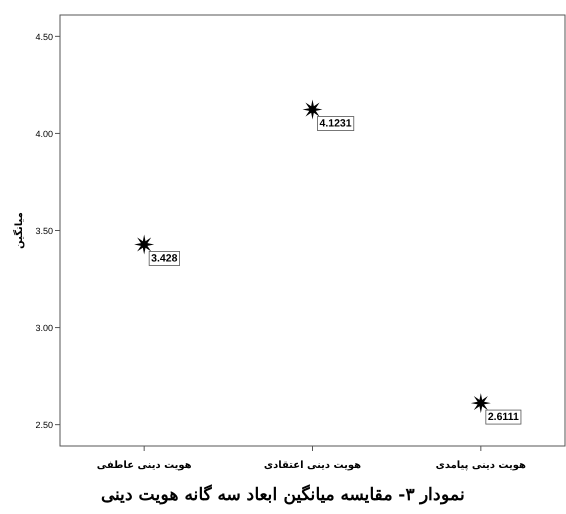 The width and height of the screenshot is (566, 514). Describe the element at coordinates (44, 425) in the screenshot. I see `y-tick-label: 2.50` at that location.